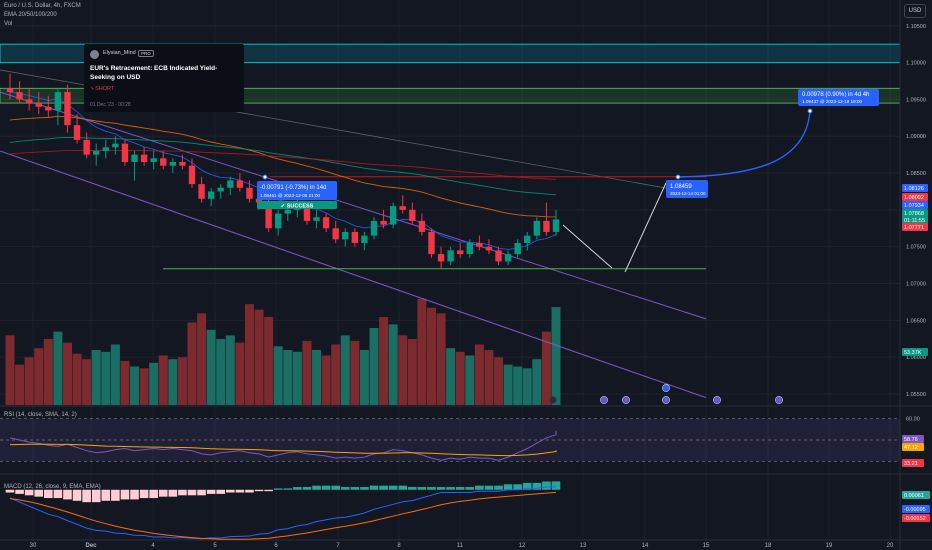 The image size is (932, 550). I want to click on result-callout-line1: -0.00791 (-0.73%) in 14d, so click(293, 188).